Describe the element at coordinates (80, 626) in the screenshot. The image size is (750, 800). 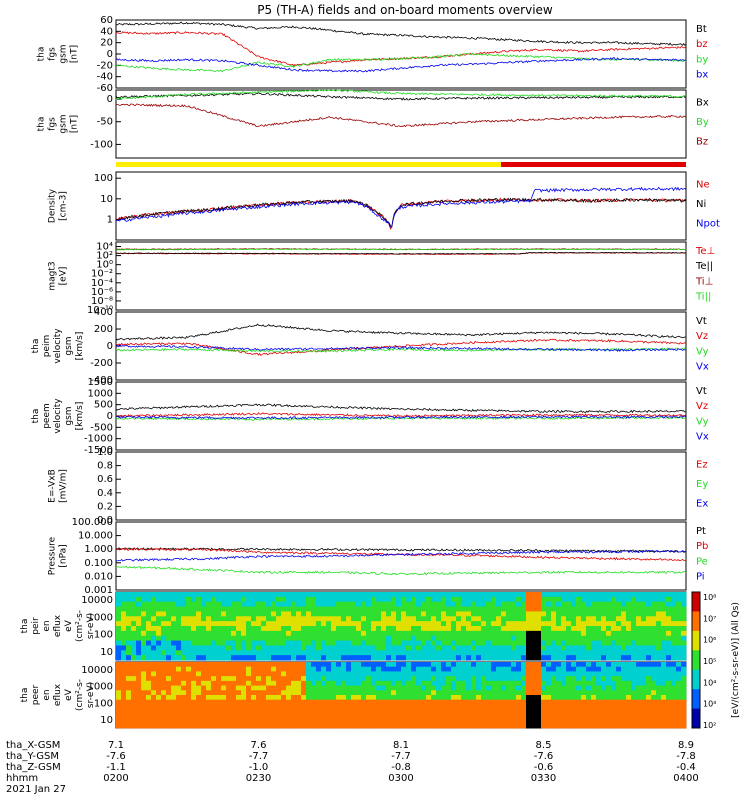
I see `ylabel-peir: (cm²-s-` at that location.